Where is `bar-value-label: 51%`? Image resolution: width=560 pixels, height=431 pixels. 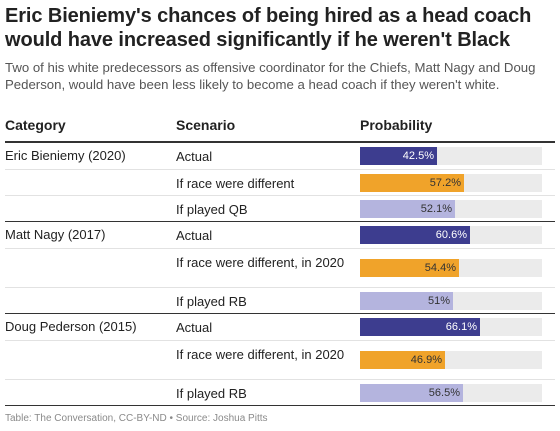 bar-value-label: 51% is located at coordinates (438, 301).